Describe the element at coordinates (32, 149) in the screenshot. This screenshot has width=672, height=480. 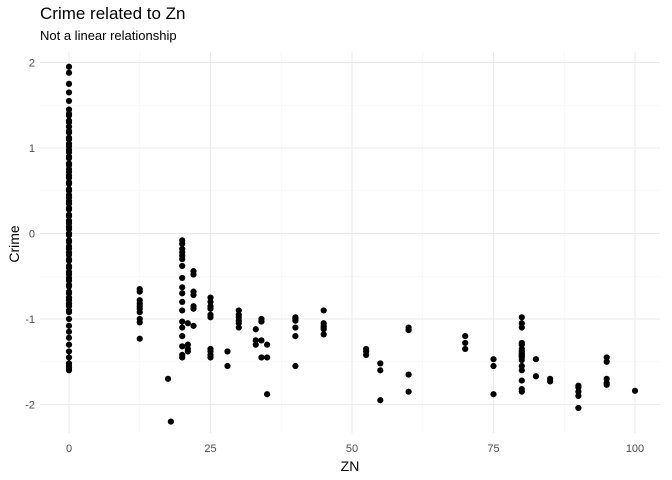
I see `y-tick-label: 1` at that location.